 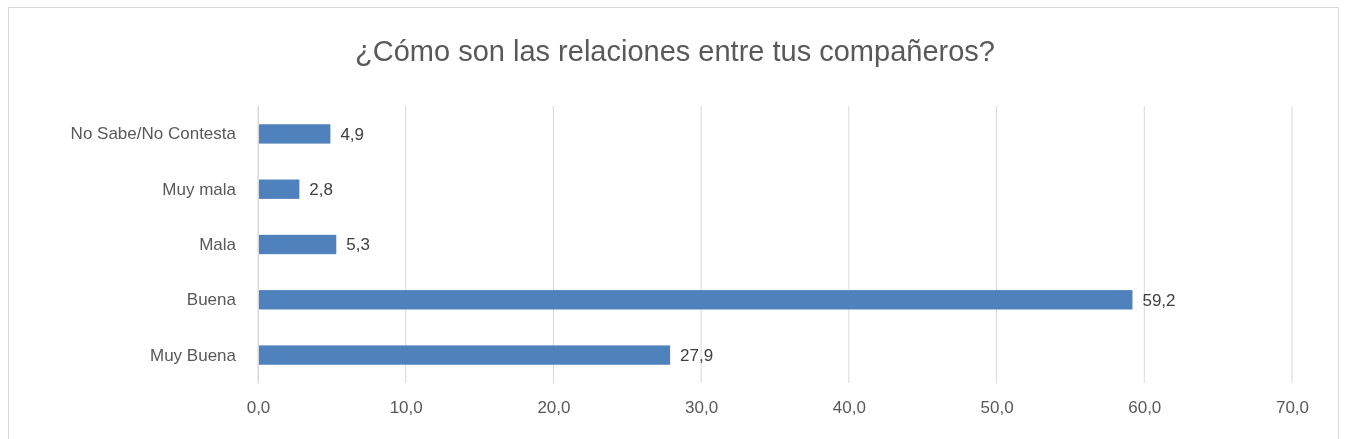 I want to click on data-label: 4,9, so click(x=352, y=134).